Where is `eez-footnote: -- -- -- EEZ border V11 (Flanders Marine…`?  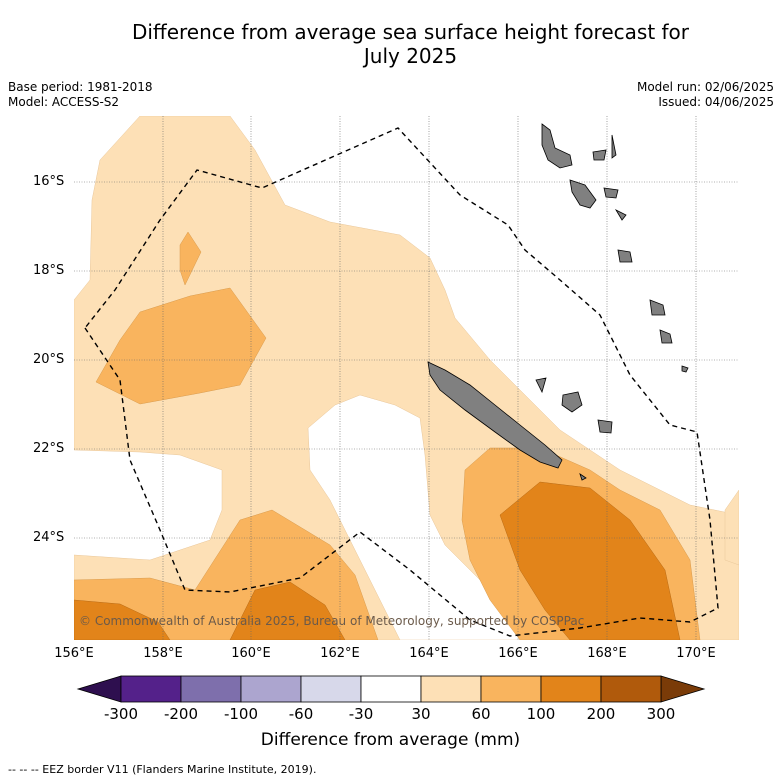
eez-footnote: -- -- -- EEZ border V11 (Flanders Marine… is located at coordinates (162, 769).